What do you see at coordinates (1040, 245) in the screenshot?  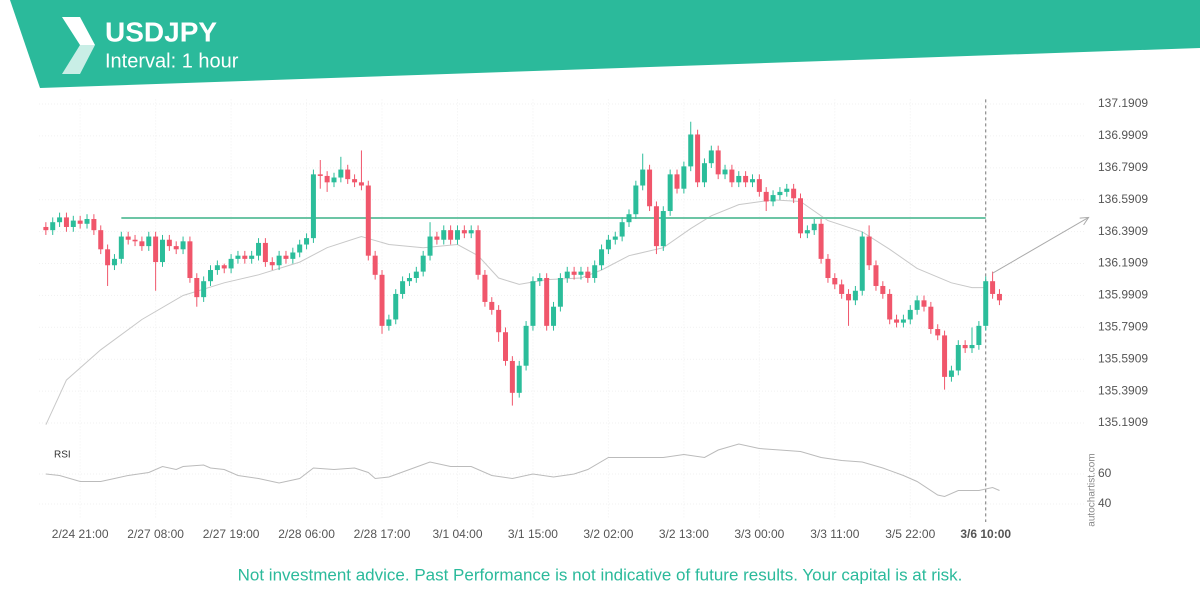 I see `forecast-arrow` at bounding box center [1040, 245].